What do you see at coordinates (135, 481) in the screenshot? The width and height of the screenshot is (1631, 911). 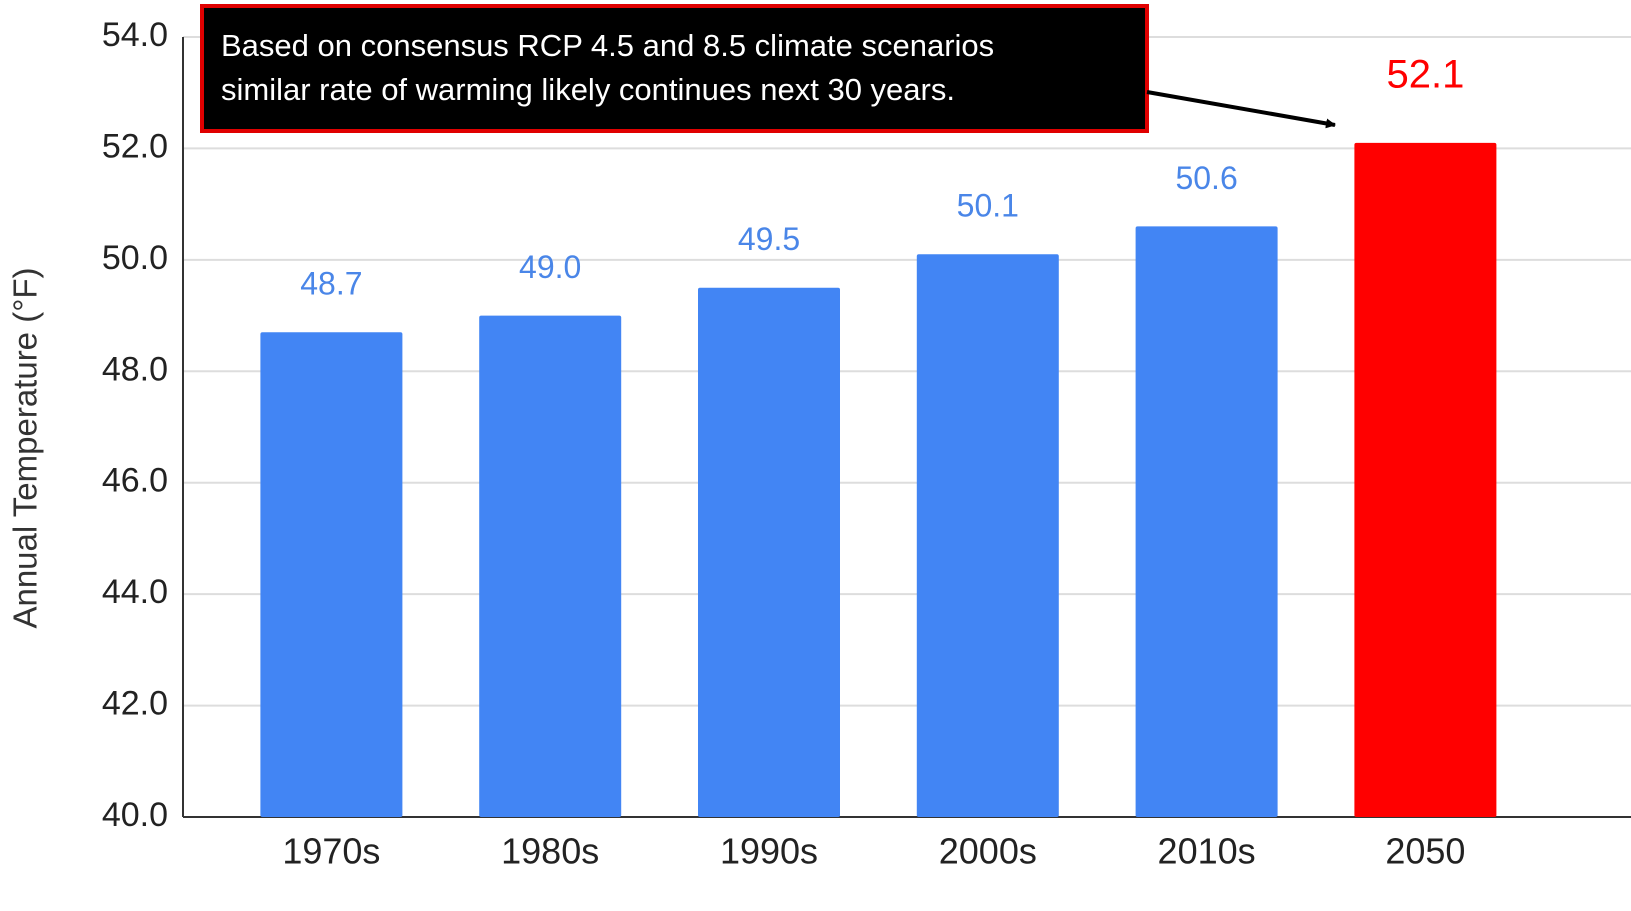 I see `y-tick-label: 46.0` at bounding box center [135, 481].